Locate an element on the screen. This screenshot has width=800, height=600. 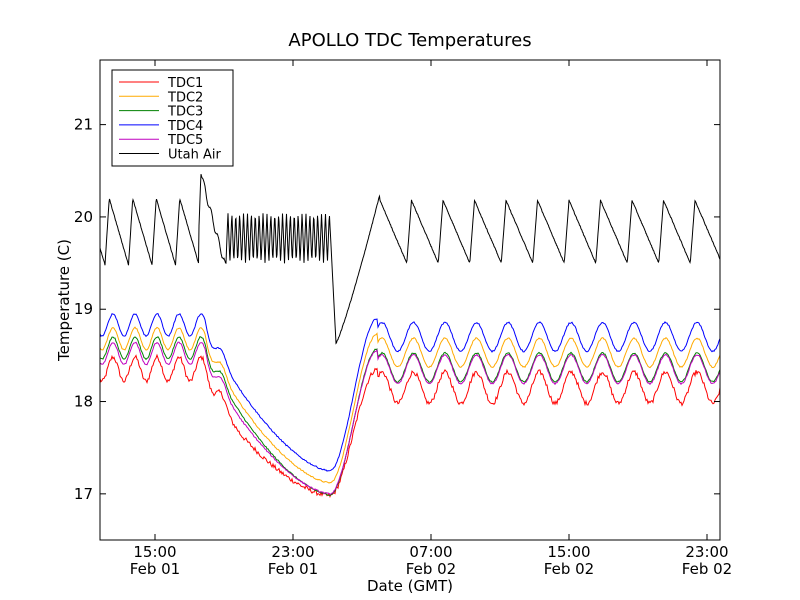
legend-label: TDC1 is located at coordinates (185, 83).